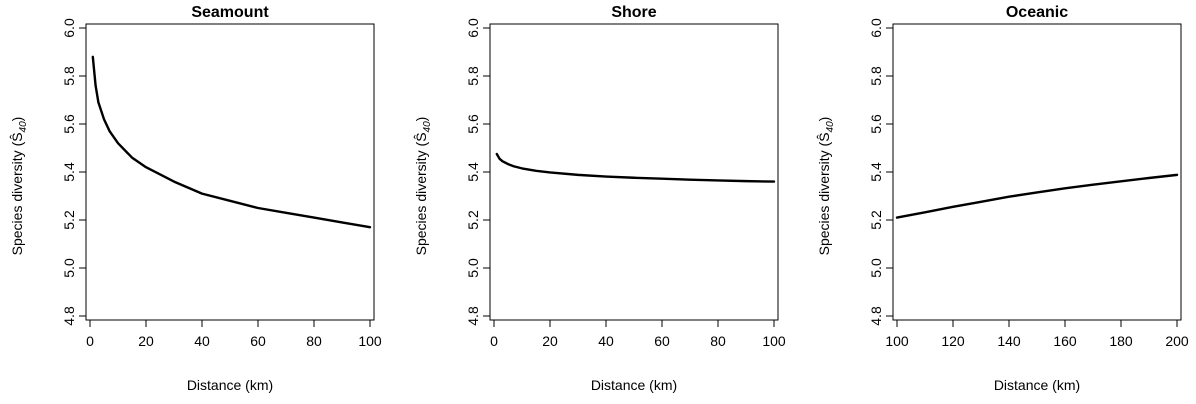 Image resolution: width=1196 pixels, height=404 pixels. I want to click on x-tick-label: 160, so click(1065, 341).